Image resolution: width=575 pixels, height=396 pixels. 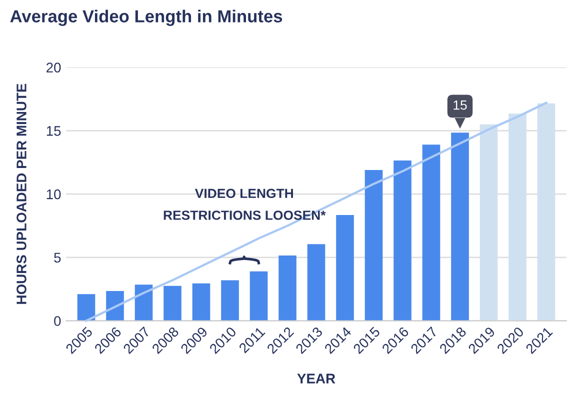 What do you see at coordinates (57, 321) in the screenshot?
I see `y-tick-label: 0` at bounding box center [57, 321].